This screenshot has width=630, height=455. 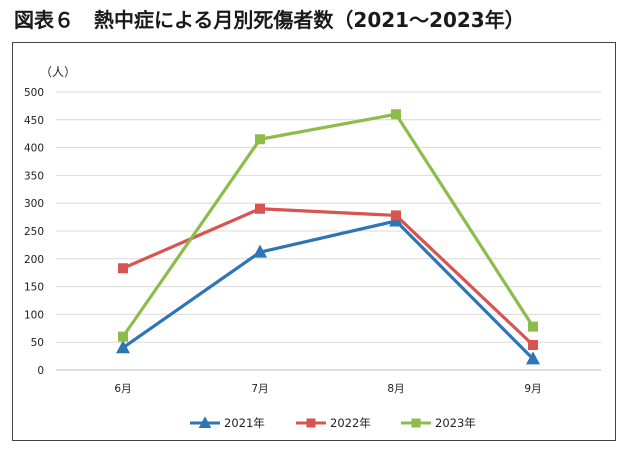 What do you see at coordinates (34, 260) in the screenshot?
I see `y-tick-label: 200` at bounding box center [34, 260].